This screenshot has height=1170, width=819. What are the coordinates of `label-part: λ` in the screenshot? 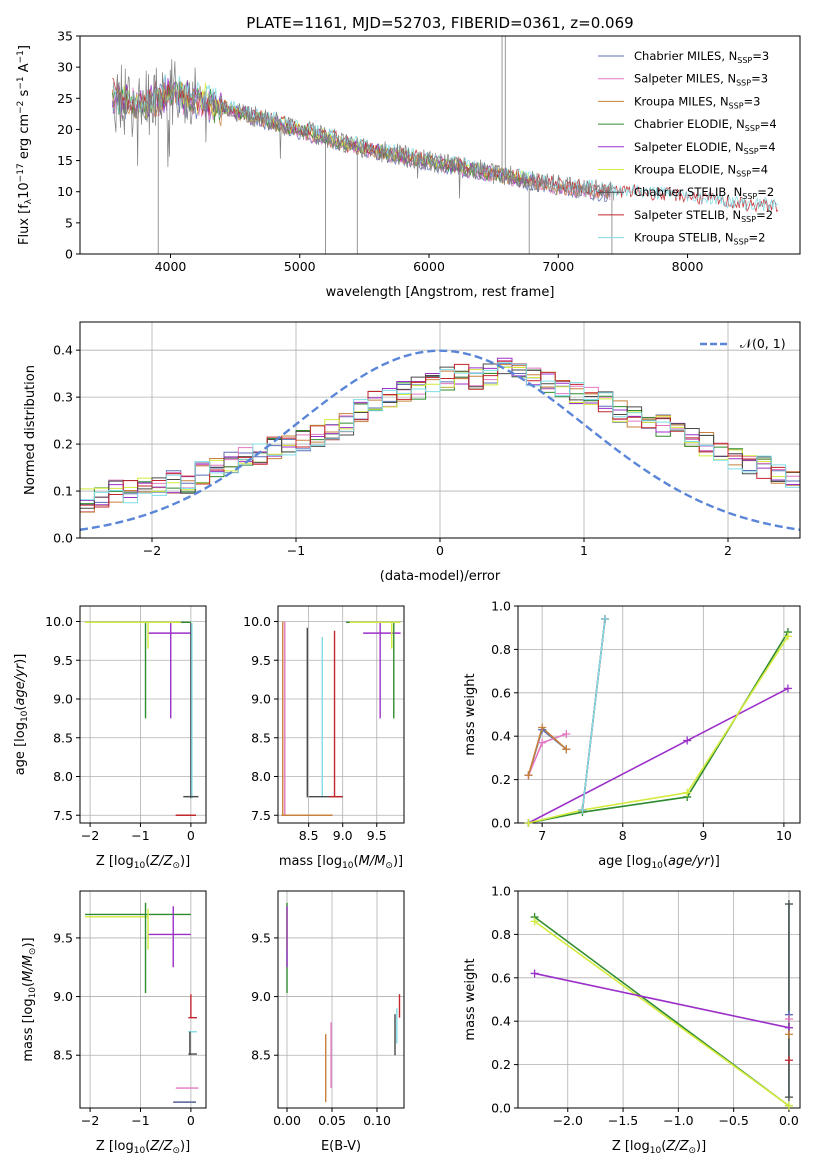 It's located at (29, 201).